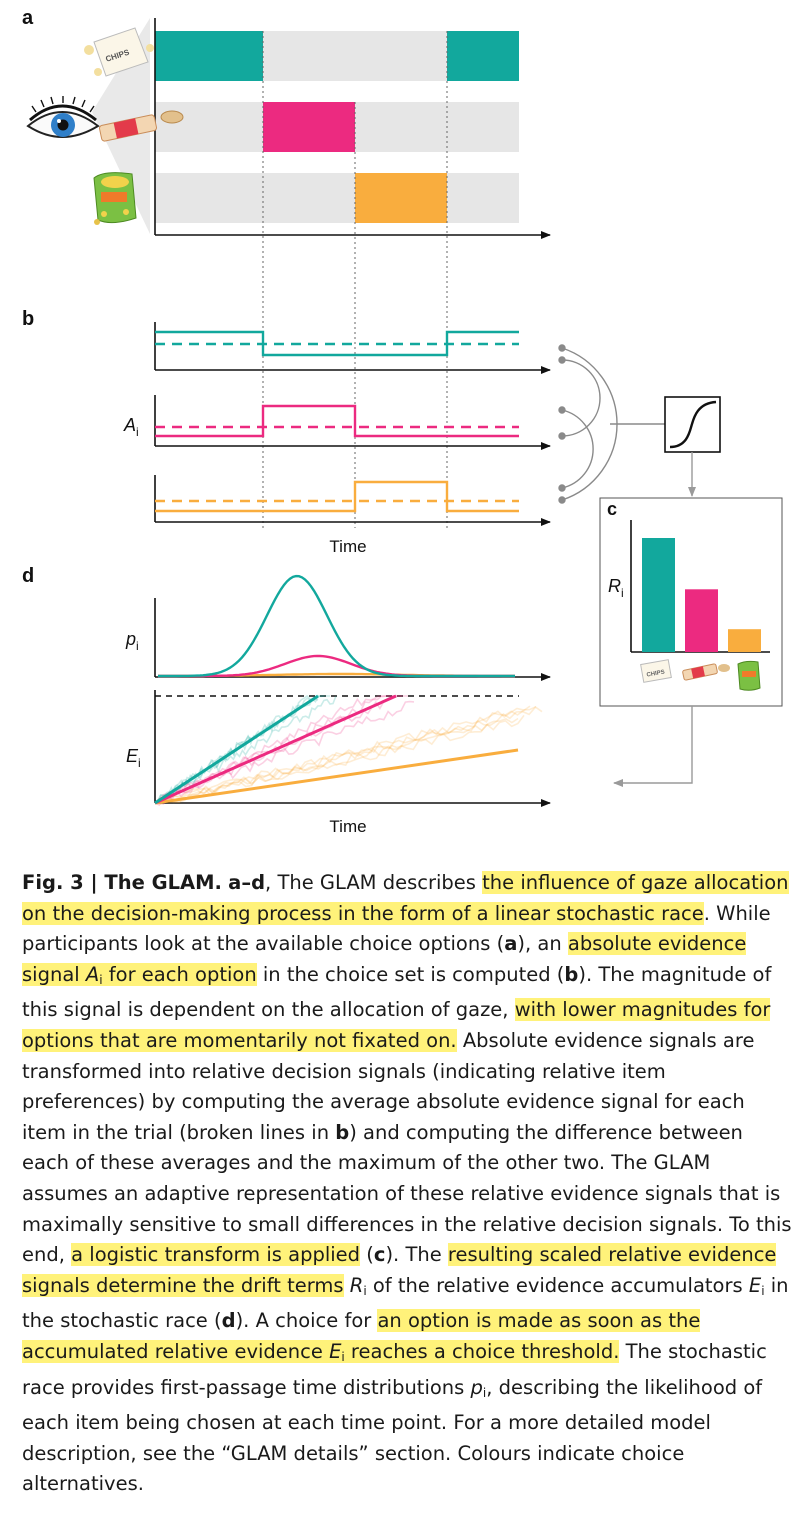  Describe the element at coordinates (355, 279) in the screenshot. I see `fixation-switch-guides` at that location.